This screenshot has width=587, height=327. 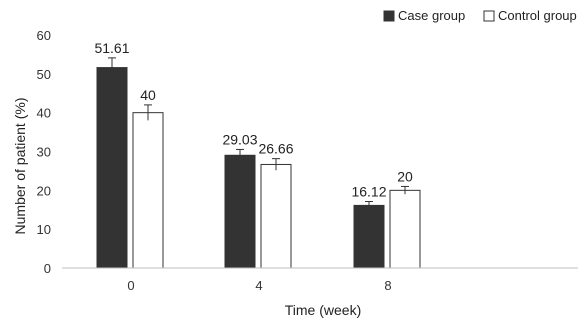 I want to click on y-axis-ticks: 0 10 20 30 40 50 60, so click(x=44, y=152).